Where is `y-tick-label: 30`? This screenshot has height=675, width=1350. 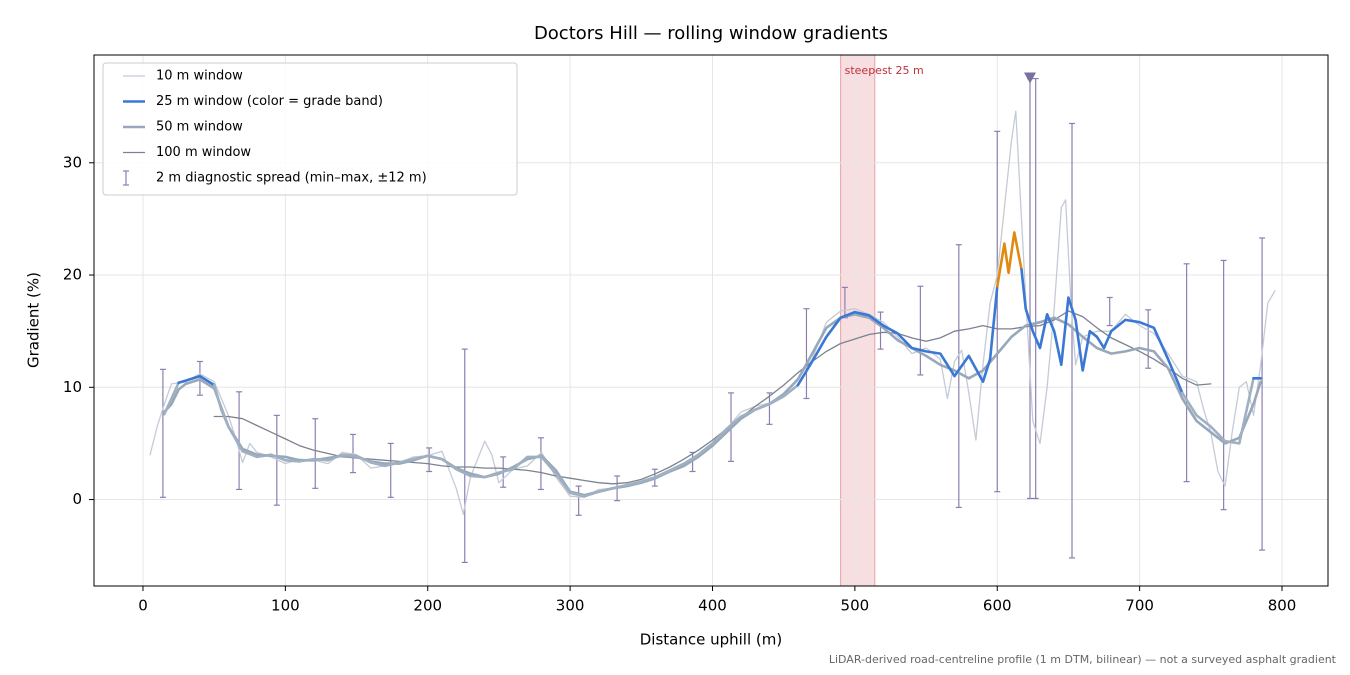
y-tick-label: 30 is located at coordinates (72, 162).